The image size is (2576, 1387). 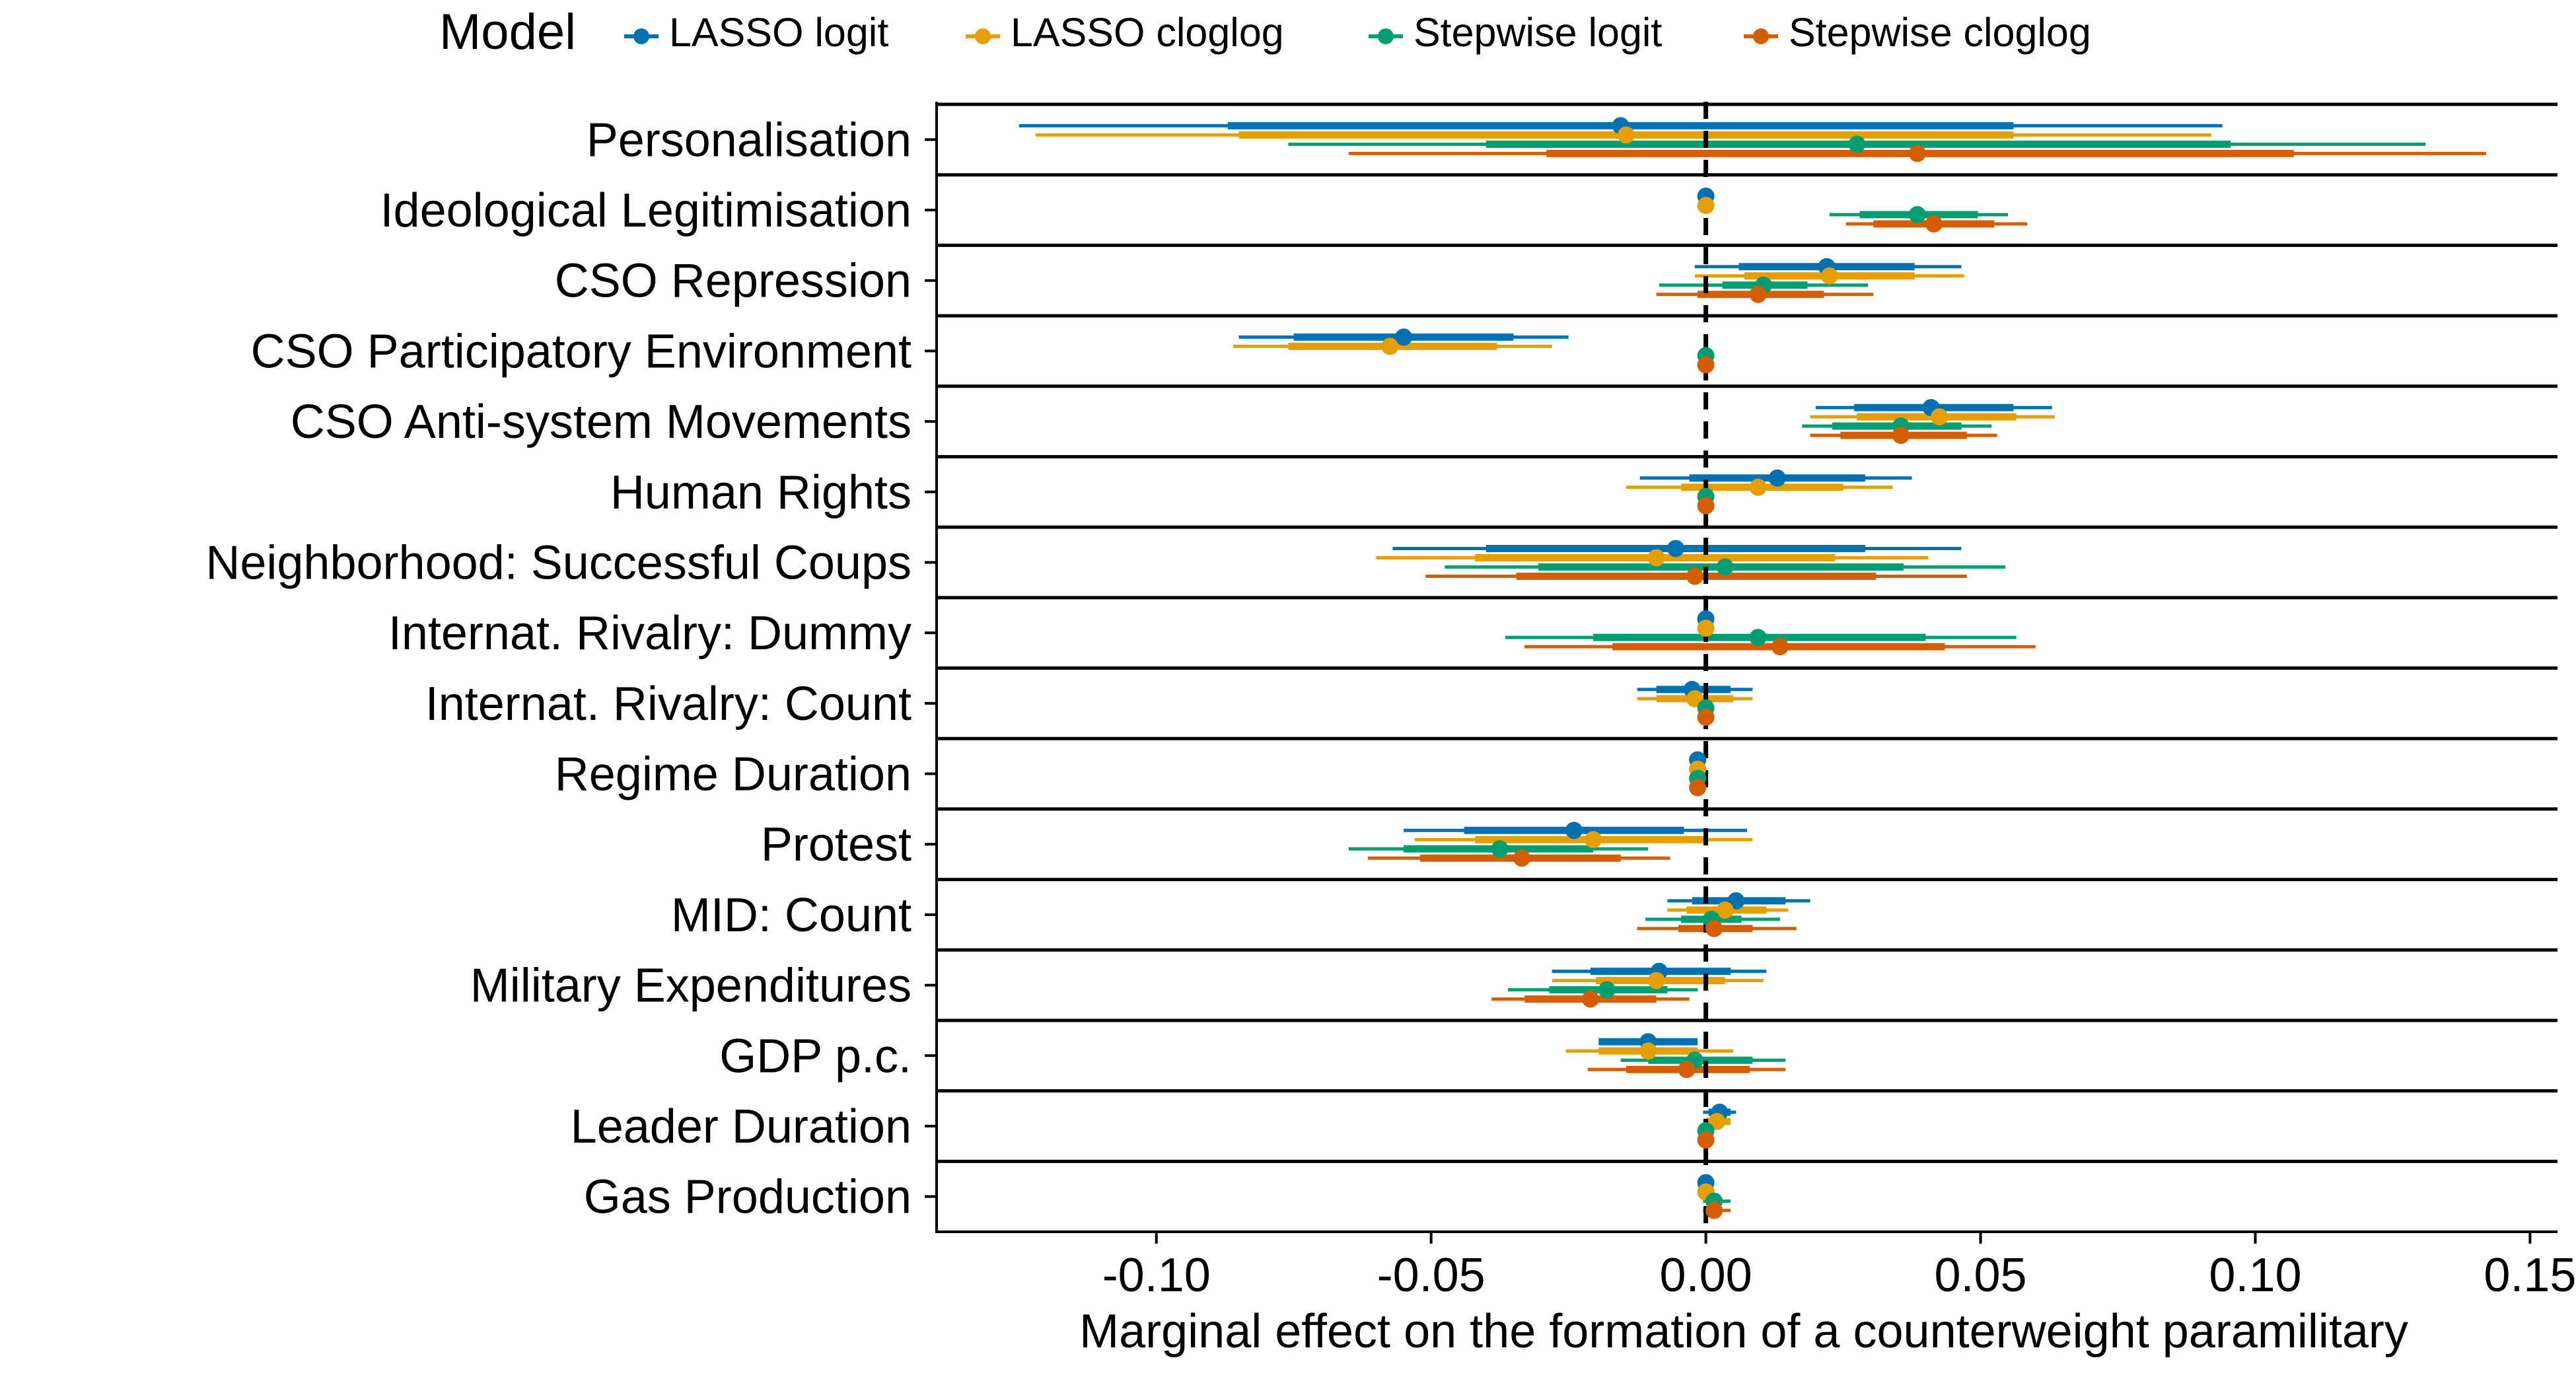 What do you see at coordinates (836, 844) in the screenshot?
I see `category-label: Protest` at bounding box center [836, 844].